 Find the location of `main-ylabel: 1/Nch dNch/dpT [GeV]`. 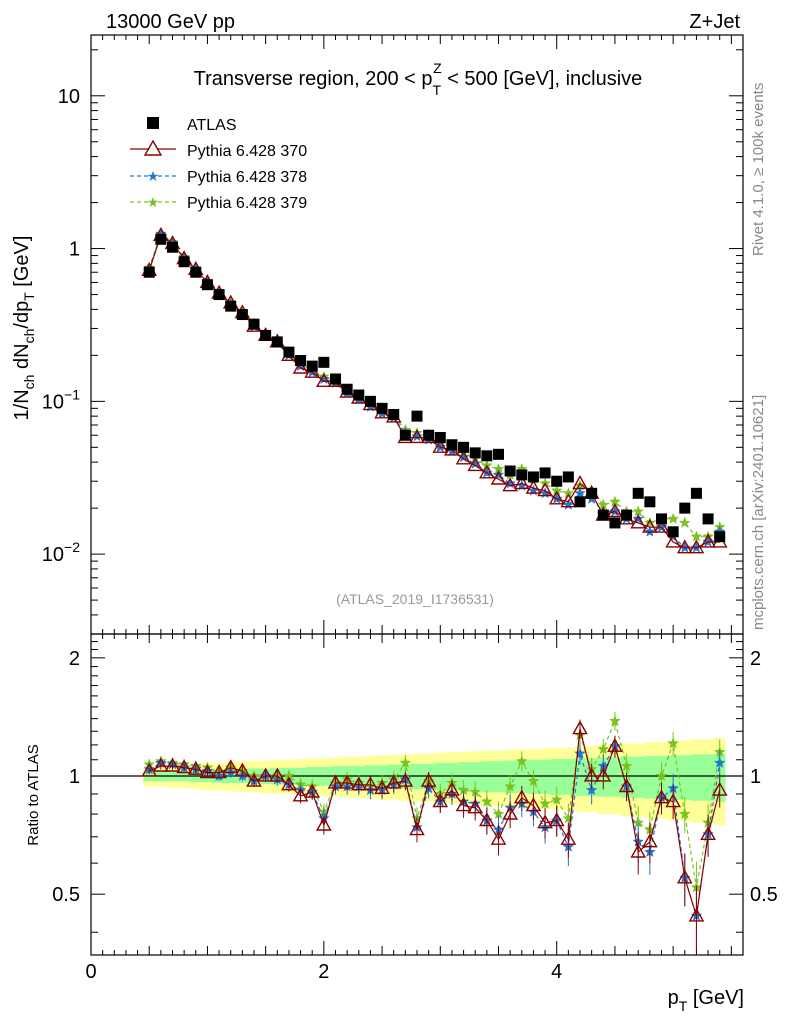

main-ylabel: 1/Nch dNch/dpT [GeV] is located at coordinates (24, 328).